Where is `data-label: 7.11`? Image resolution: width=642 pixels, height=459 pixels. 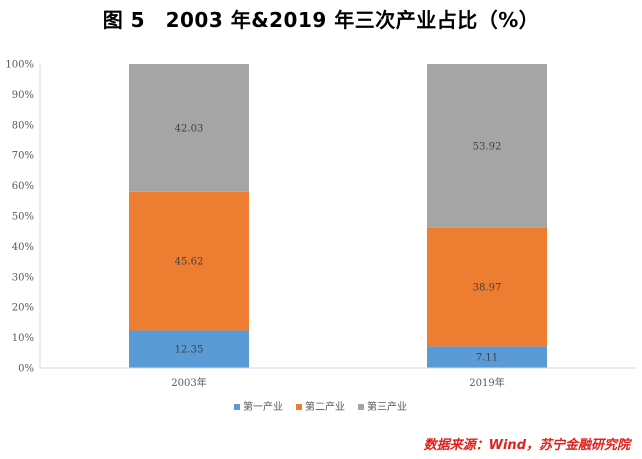
data-label: 7.11 is located at coordinates (487, 358).